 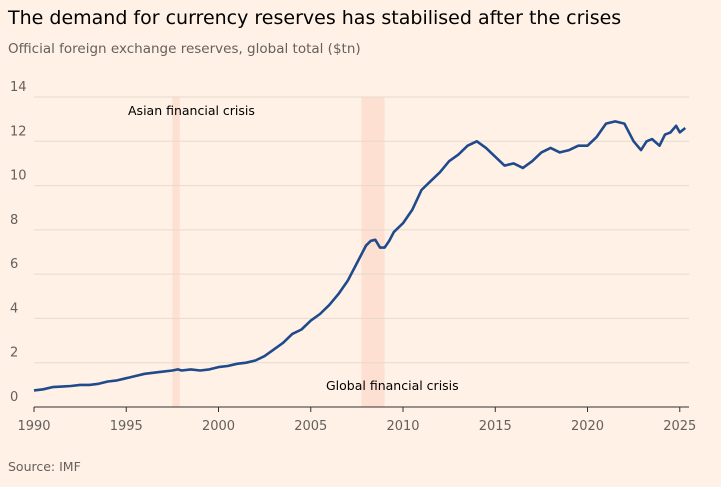 I want to click on x-axis-ticks: 1990 1995 2000 2005 2010 2015 2020 2025, so click(x=356, y=420).